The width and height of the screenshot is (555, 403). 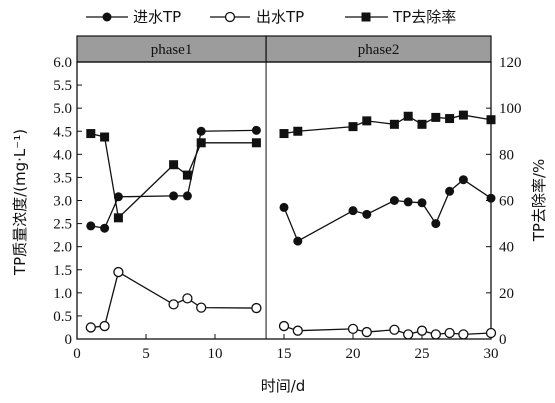 What do you see at coordinates (62, 86) in the screenshot?
I see `y-left-tick-label-11: 5.5` at bounding box center [62, 86].